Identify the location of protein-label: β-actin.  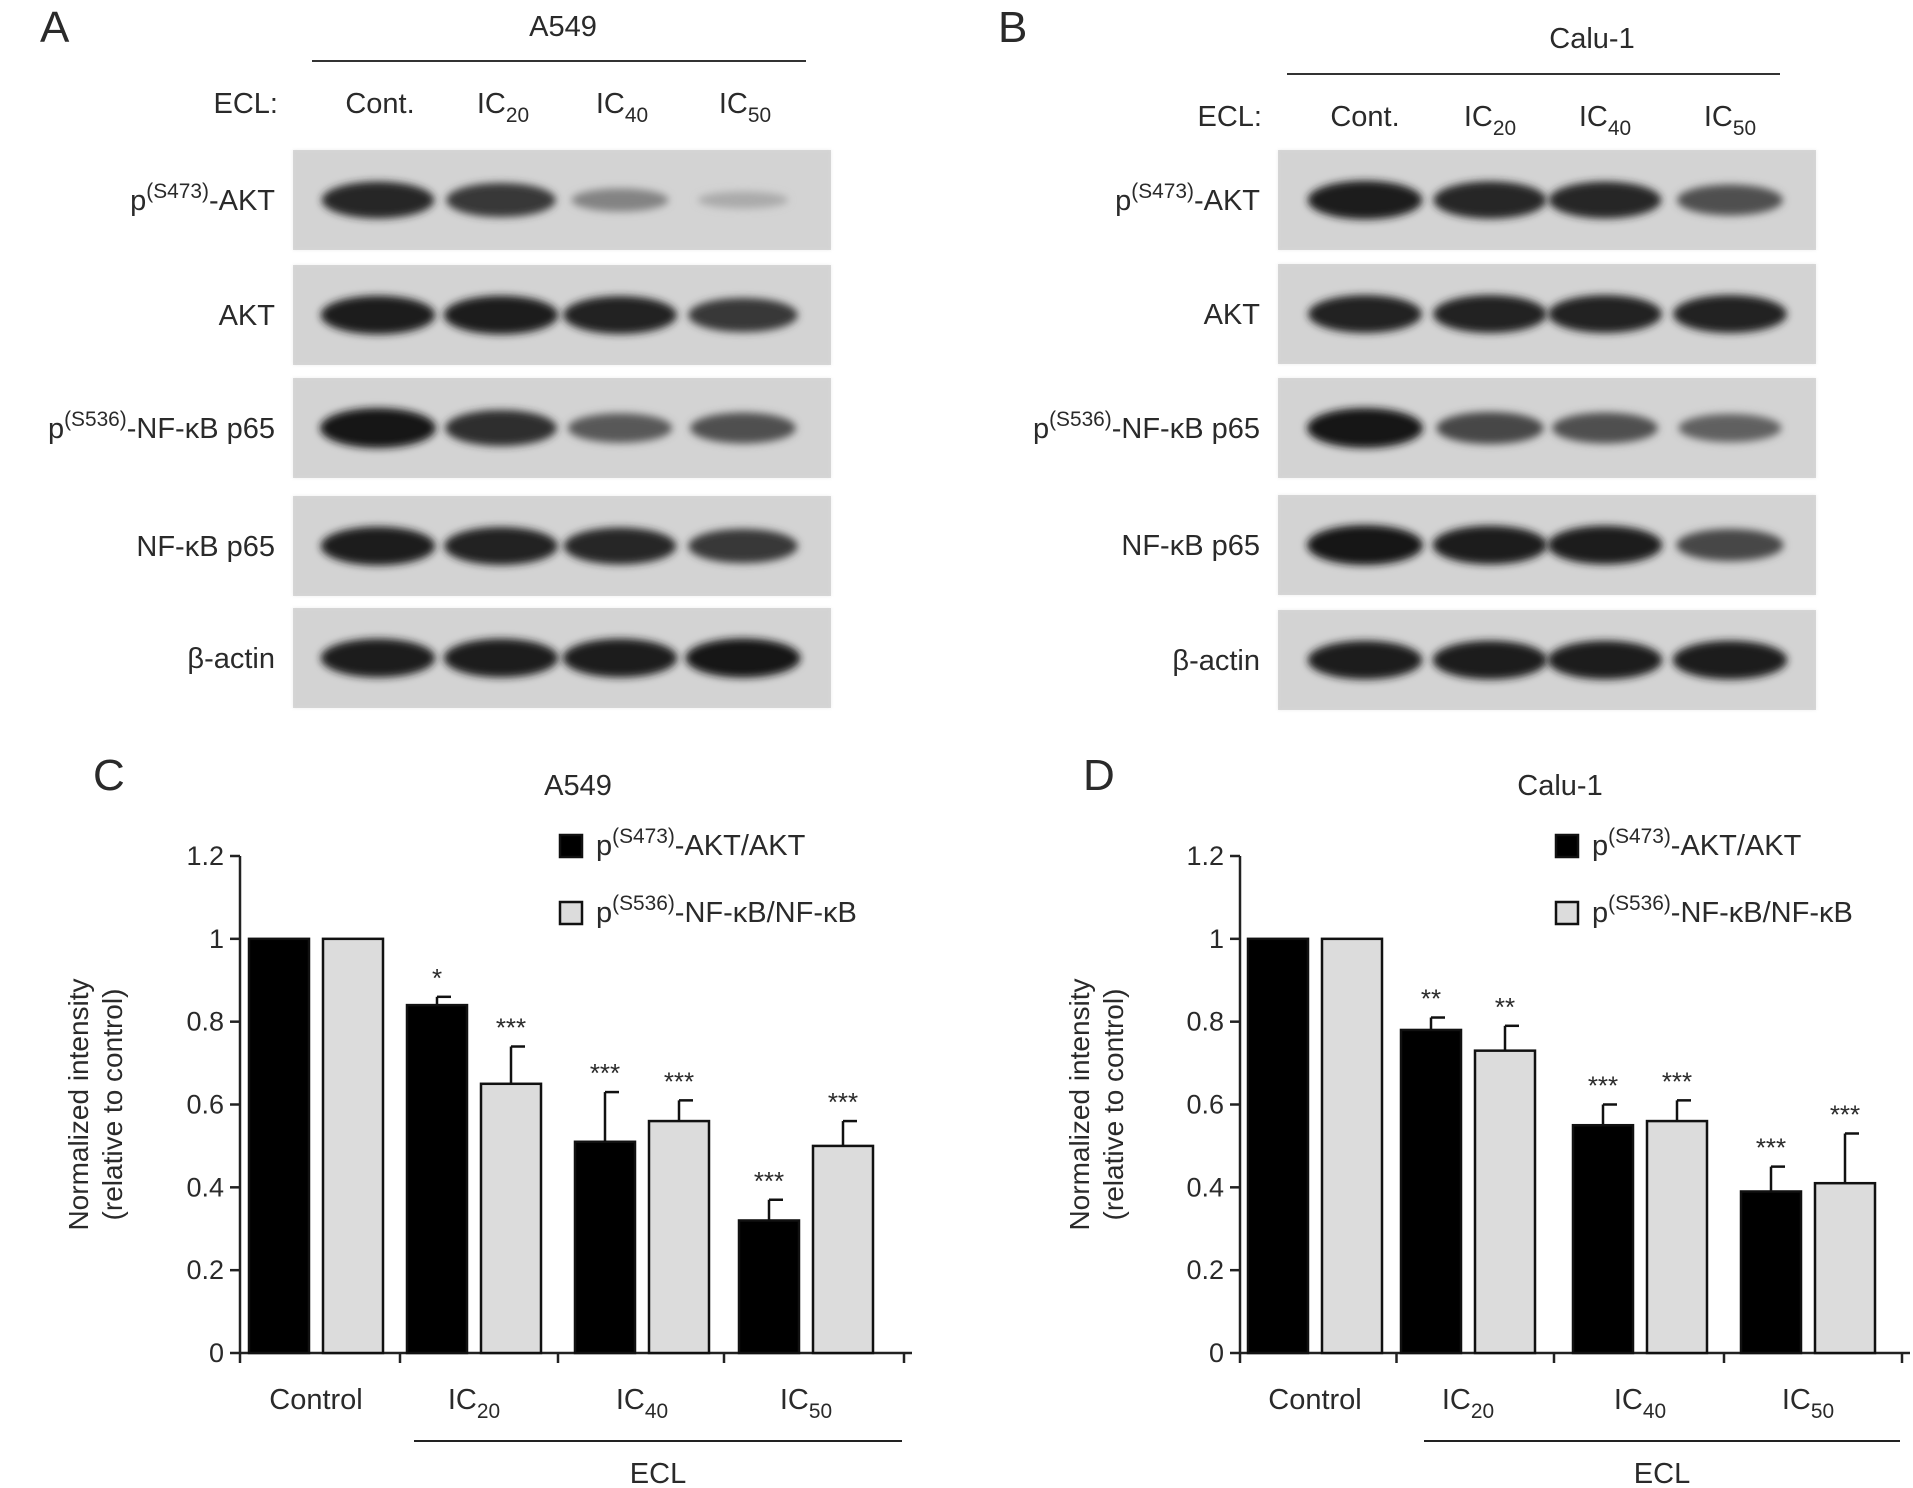
(1216, 661).